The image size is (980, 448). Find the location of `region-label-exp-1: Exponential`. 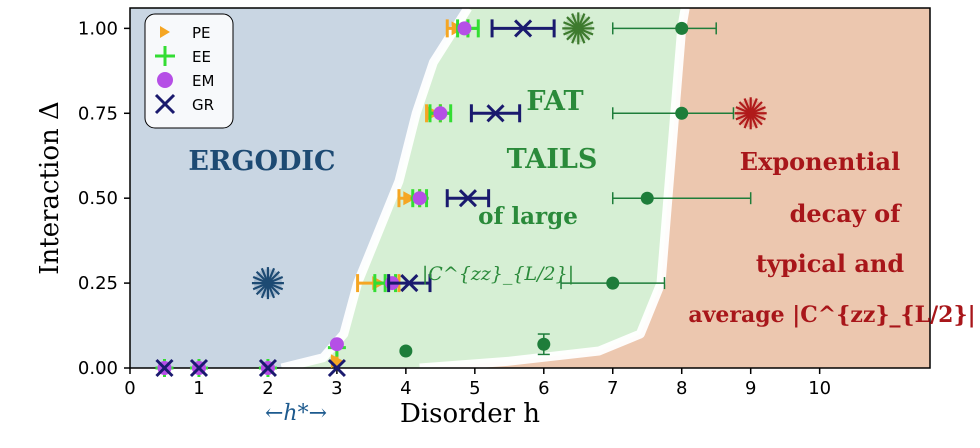

region-label-exp-1: Exponential is located at coordinates (820, 161).